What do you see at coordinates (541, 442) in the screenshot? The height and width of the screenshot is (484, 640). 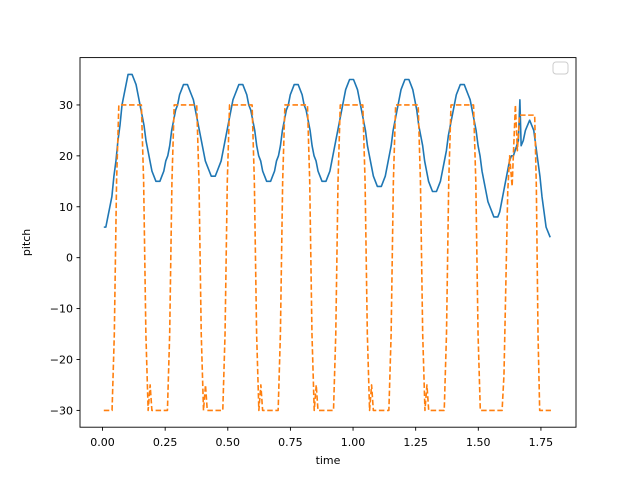 I see `x-axis-tick-label: 1.75` at bounding box center [541, 442].